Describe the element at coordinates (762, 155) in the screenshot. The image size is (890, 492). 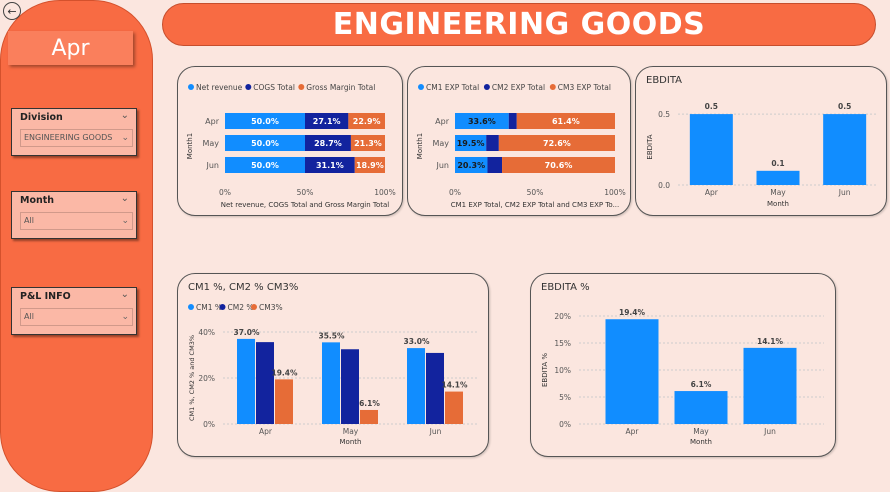
I see `ebdita-chart: 0.5 0.0 0.5 Apr 0.1 May 0.5 Jun Month EBDITA` at that location.